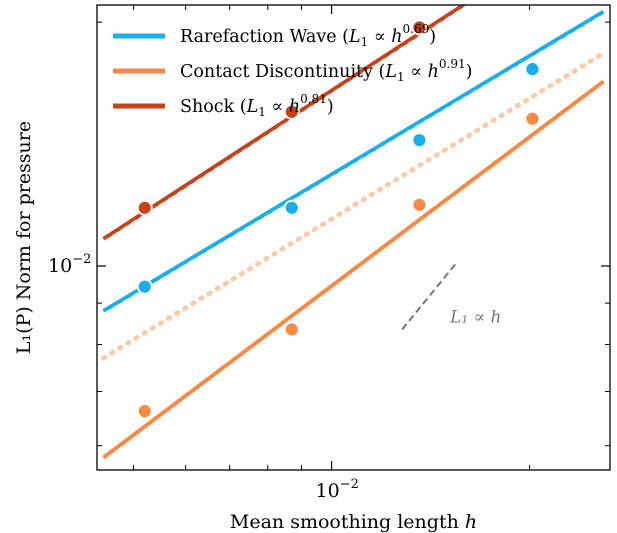 The width and height of the screenshot is (617, 533). Describe the element at coordinates (282, 72) in the screenshot. I see `legend-series-name: Contact Discontinuity (` at that location.